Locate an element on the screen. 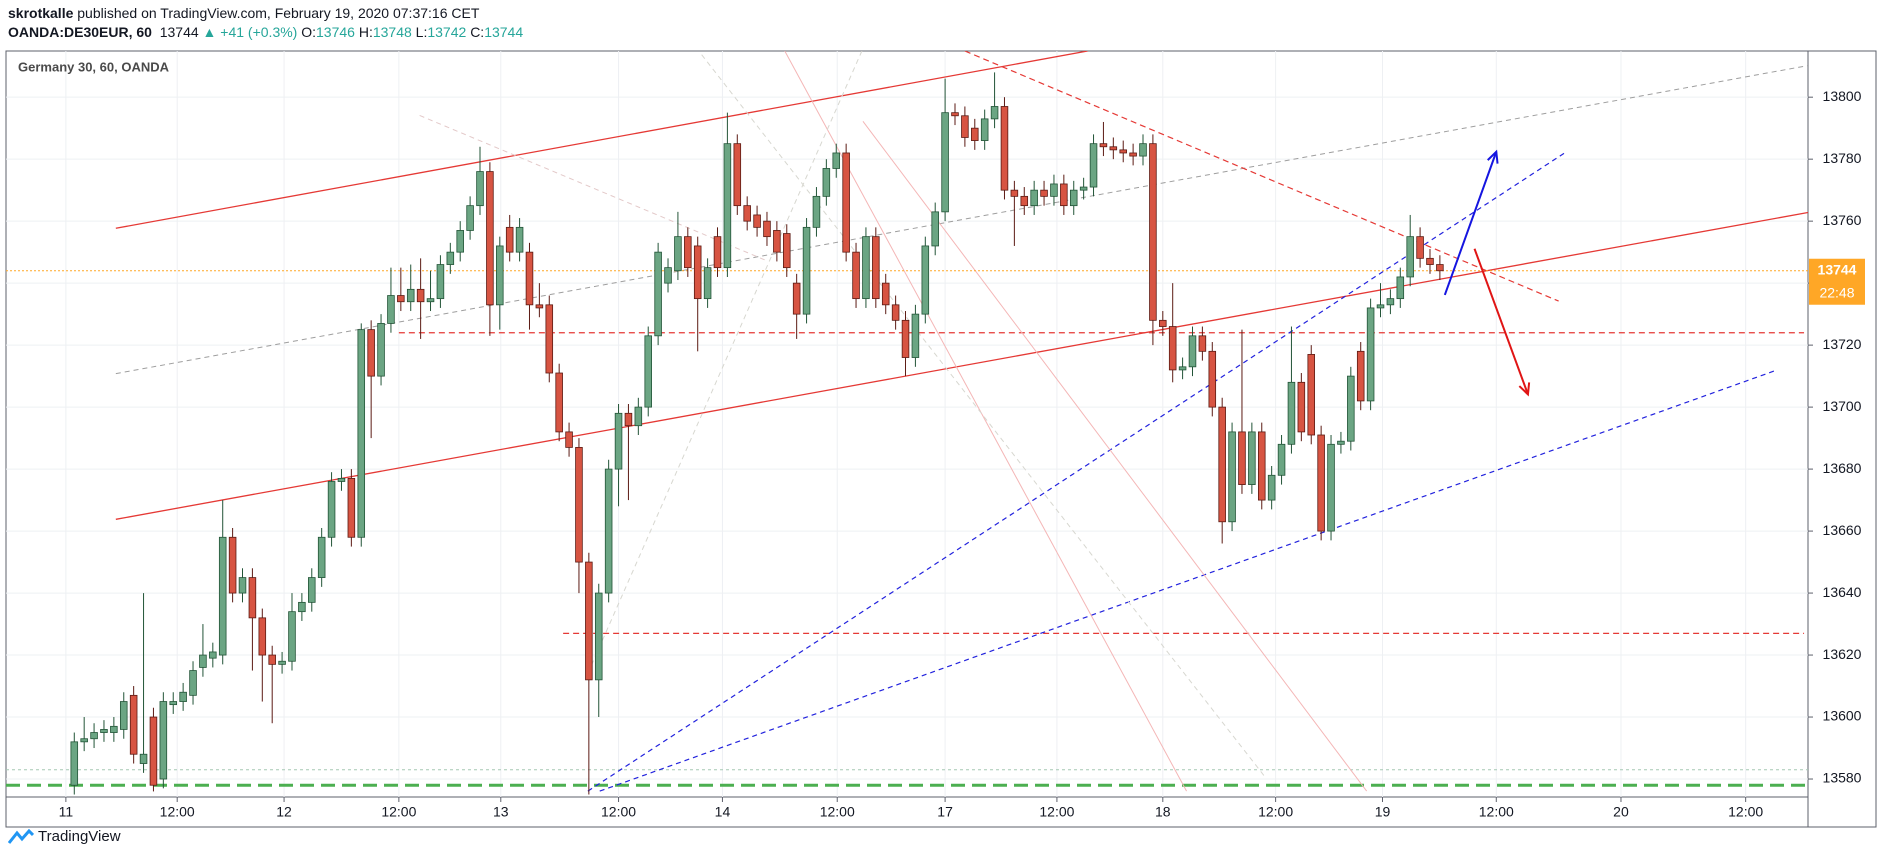  y-tick-label: 13700 is located at coordinates (1842, 406).